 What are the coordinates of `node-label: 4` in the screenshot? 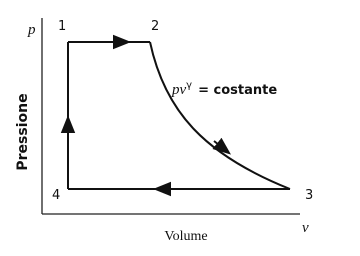 It's located at (56, 195).